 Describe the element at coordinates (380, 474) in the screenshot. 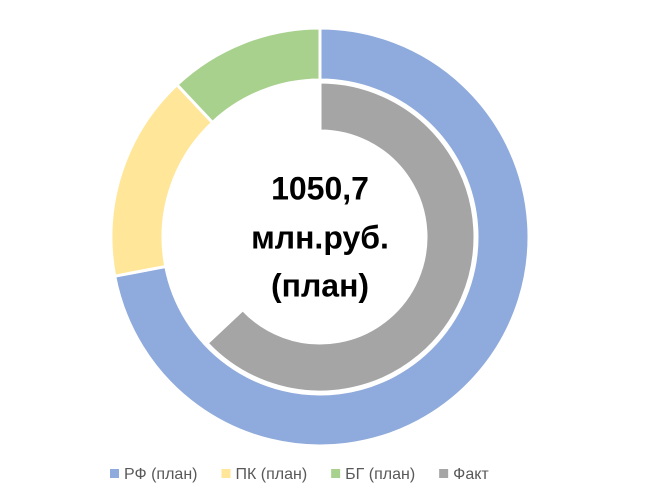

I see `legend-label: БГ (план)` at that location.